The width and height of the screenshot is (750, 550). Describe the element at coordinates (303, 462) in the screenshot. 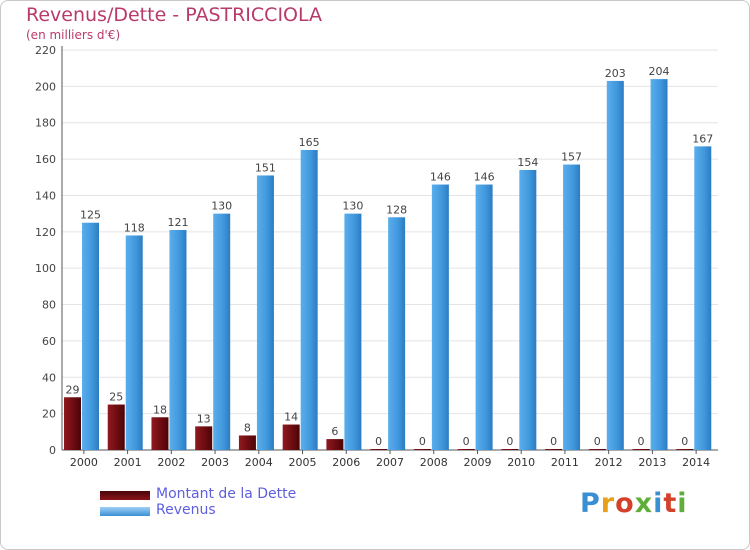

I see `x-tick-label-2005: 2005` at that location.